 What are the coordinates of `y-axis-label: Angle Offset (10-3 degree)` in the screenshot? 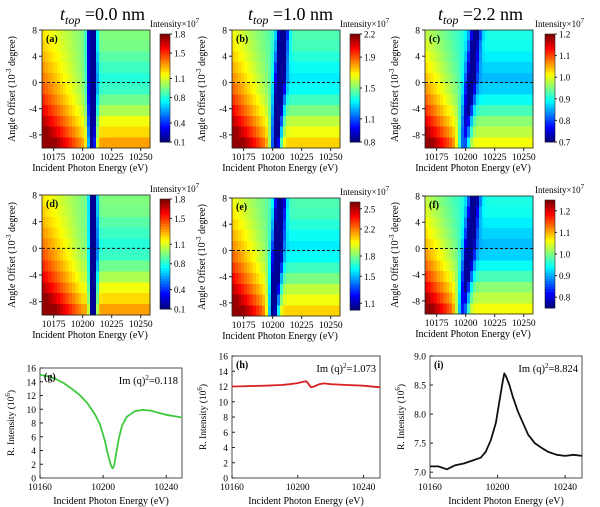 It's located at (201, 89).